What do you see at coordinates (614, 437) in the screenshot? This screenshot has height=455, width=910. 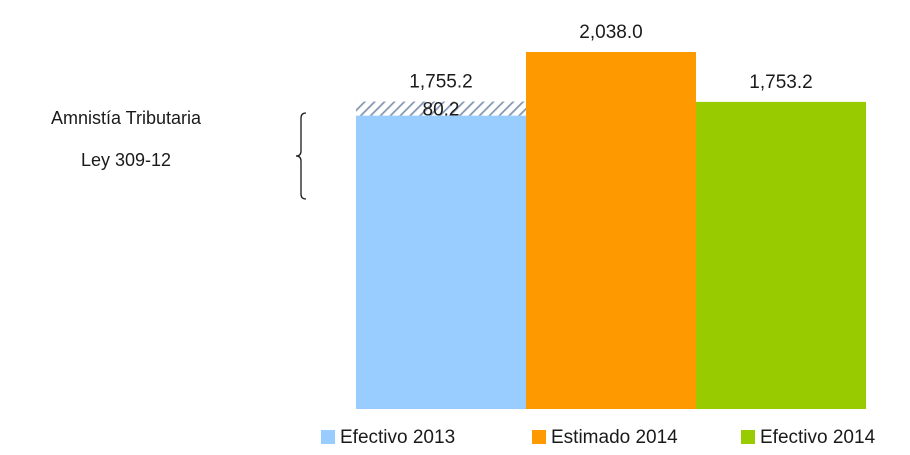 I see `legend-label-estimado-2014: Estimado 2014` at bounding box center [614, 437].